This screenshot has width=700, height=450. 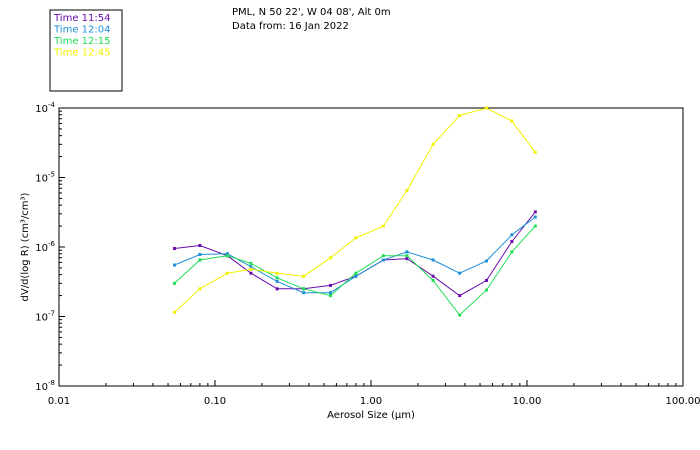 I want to click on header-location: PML, N 50 22', W 04 08', Alt 0m, so click(x=311, y=12).